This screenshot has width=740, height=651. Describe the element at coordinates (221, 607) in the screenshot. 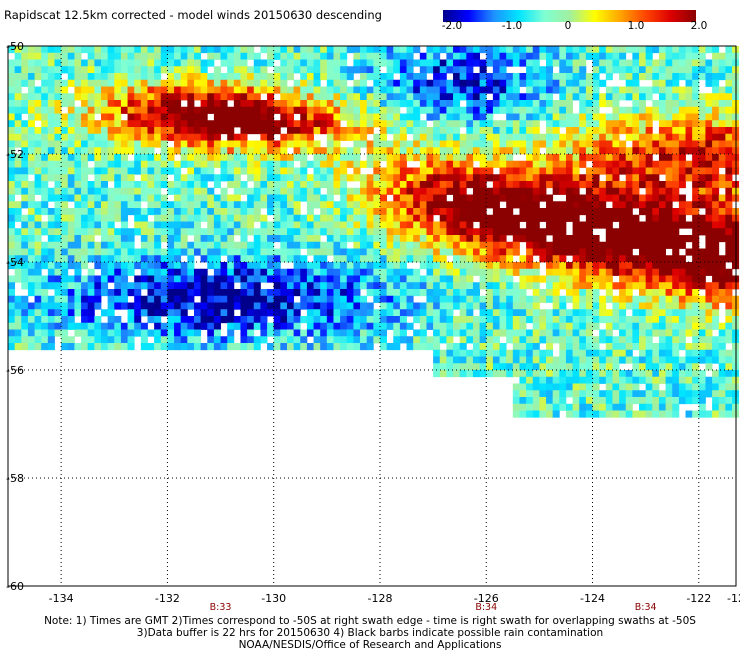

I see `swath-time-label: B:33` at that location.